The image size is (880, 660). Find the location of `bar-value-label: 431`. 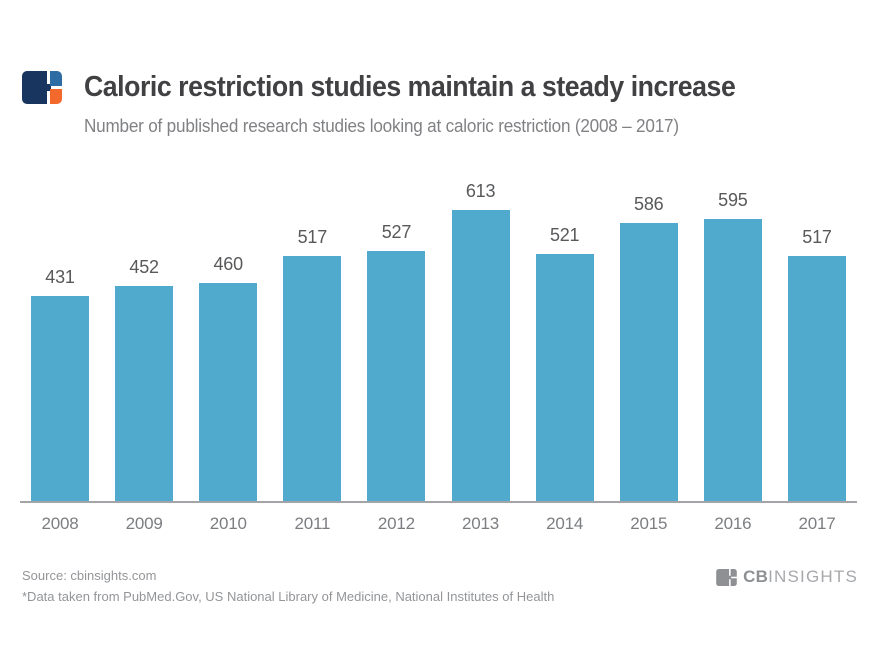

bar-value-label: 431 is located at coordinates (60, 277).